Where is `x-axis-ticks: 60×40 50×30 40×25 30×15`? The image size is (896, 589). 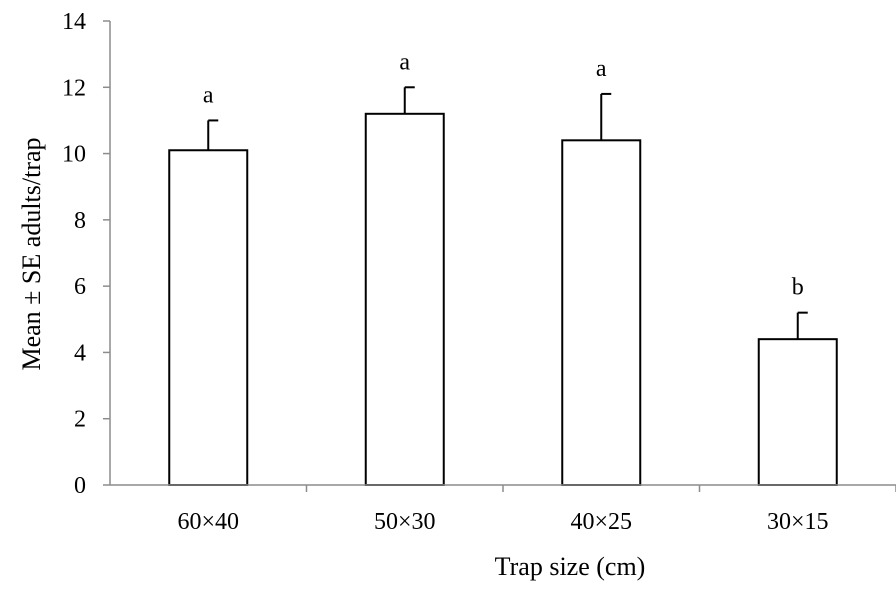
x-axis-ticks: 60×40 50×30 40×25 30×15 is located at coordinates (536, 510).